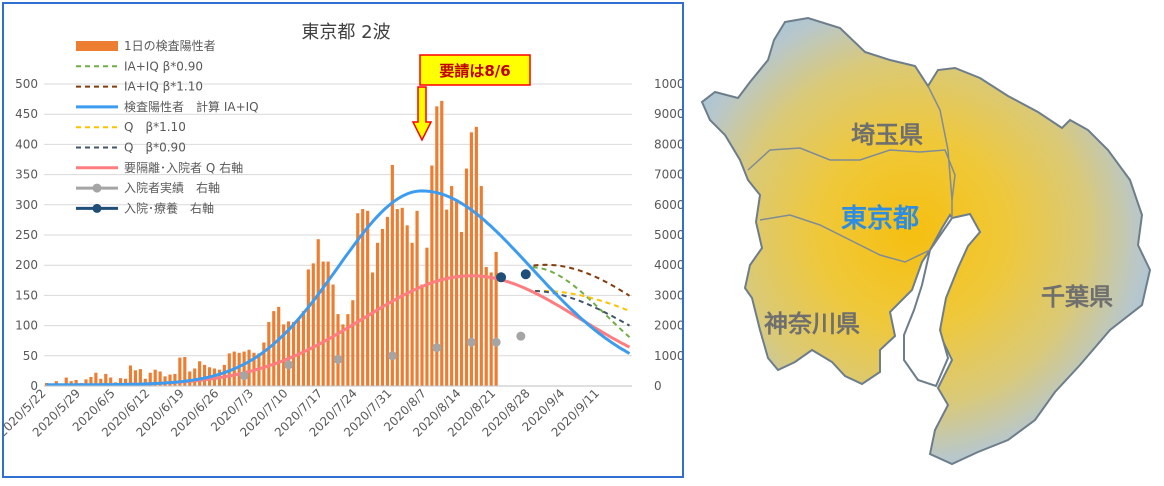  Describe the element at coordinates (668, 205) in the screenshot. I see `y-right-tick-label: 6000` at that location.